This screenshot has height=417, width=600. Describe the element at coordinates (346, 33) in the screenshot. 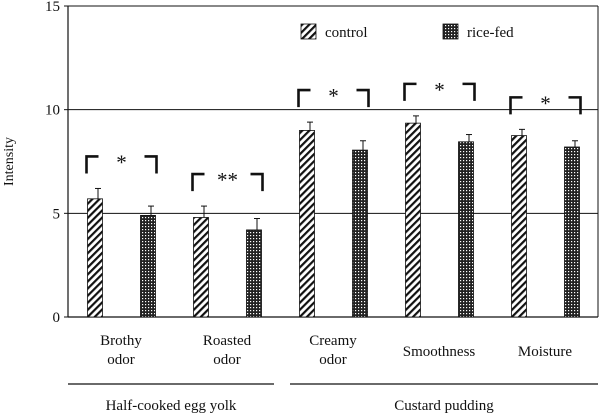

I see `legend-label: control` at that location.